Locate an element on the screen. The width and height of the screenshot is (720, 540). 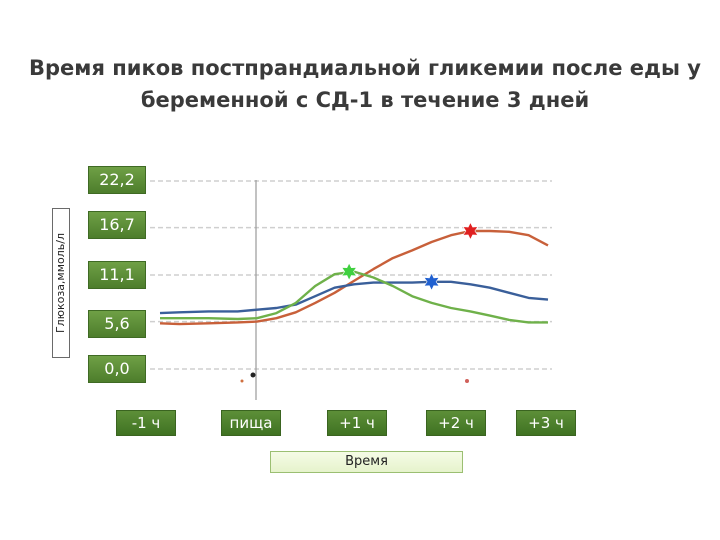
y-tick-label: 0,0 is located at coordinates (117, 369).